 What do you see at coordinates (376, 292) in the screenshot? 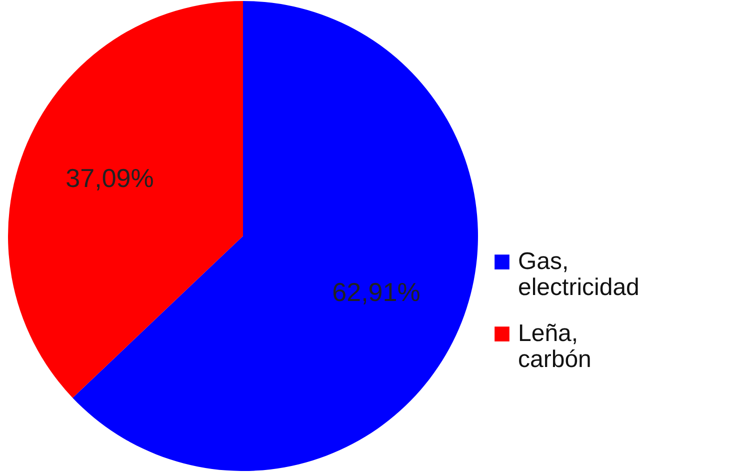
I see `data-label: 62,91%` at bounding box center [376, 292].